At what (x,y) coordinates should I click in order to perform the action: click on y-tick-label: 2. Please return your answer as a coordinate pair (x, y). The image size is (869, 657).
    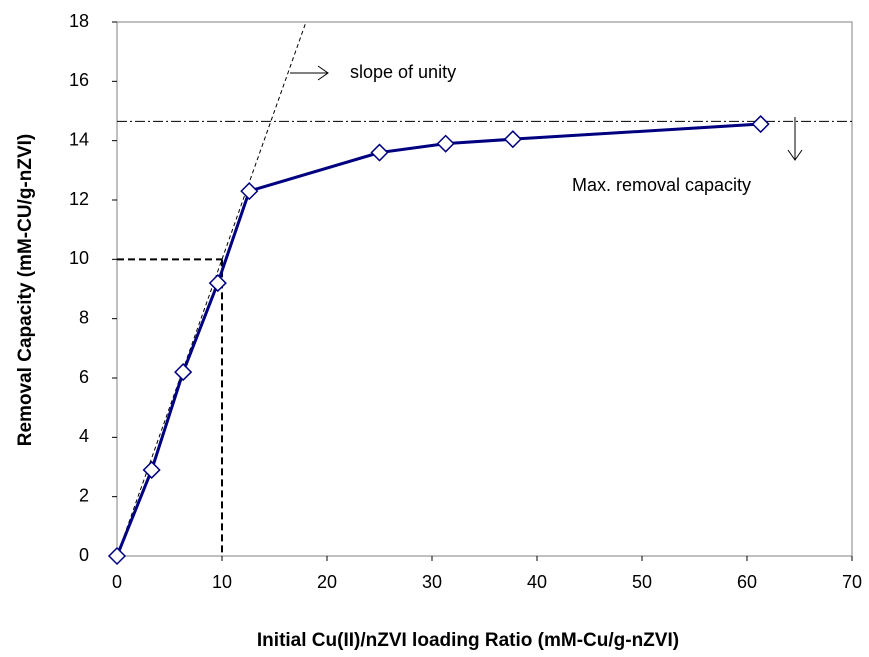
    Looking at the image, I should click on (84, 495).